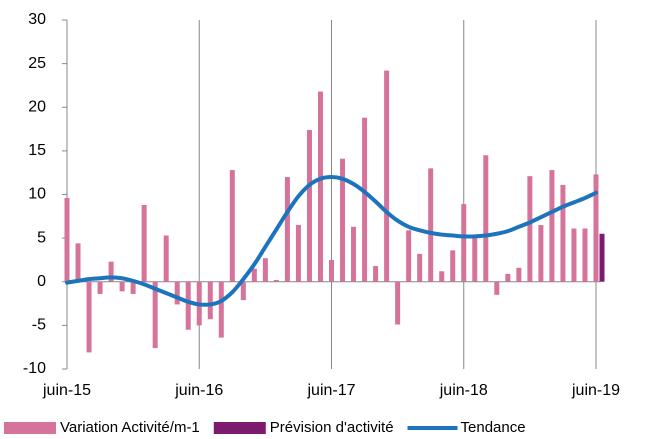  I want to click on y-tick-label: 30, so click(37, 19).